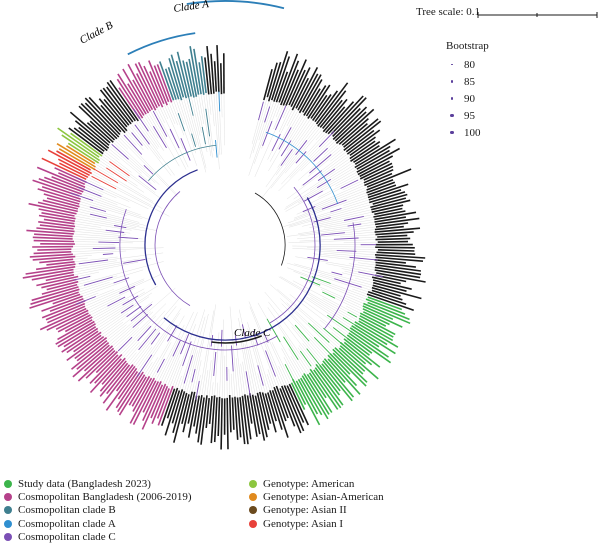 Image resolution: width=600 pixels, height=547 pixels. What do you see at coordinates (98, 510) in the screenshot?
I see `legend-item: Cosmopolitan clade B` at bounding box center [98, 510].